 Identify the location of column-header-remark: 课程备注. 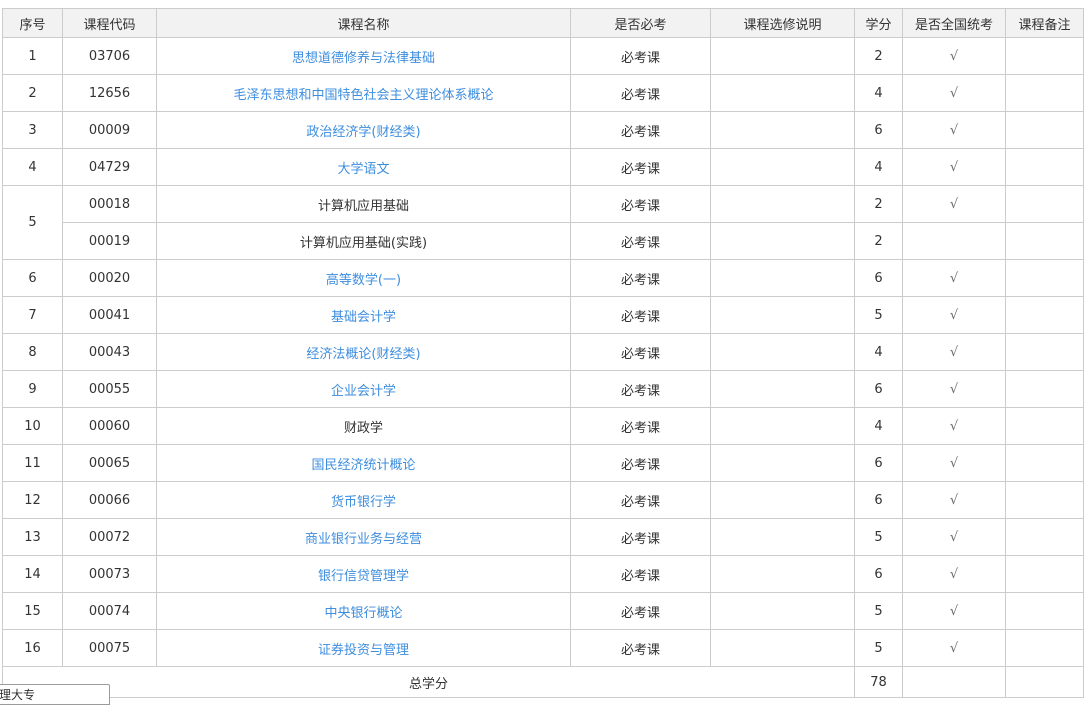
(1044, 23).